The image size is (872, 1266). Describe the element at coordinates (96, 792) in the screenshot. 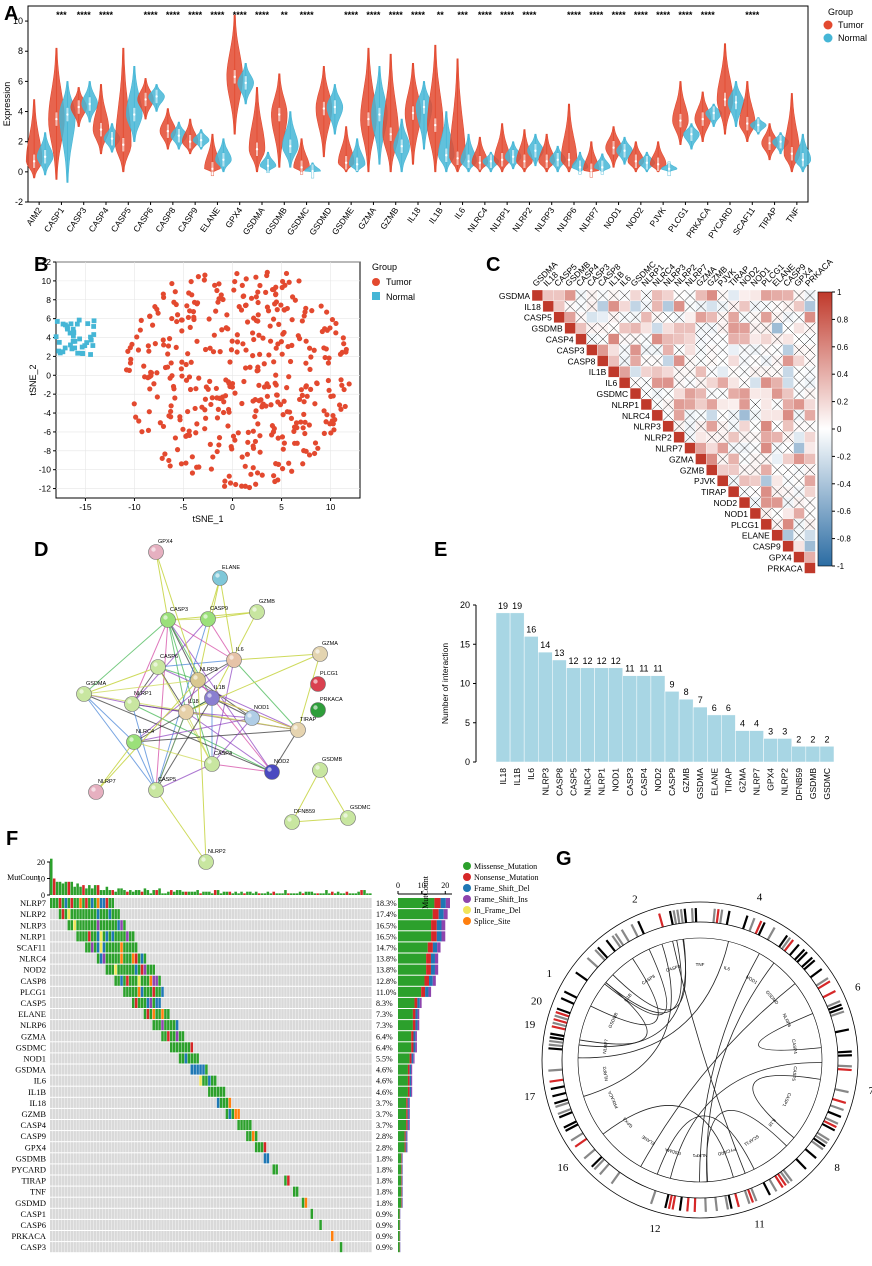

I see `network-node-nlrp7` at that location.